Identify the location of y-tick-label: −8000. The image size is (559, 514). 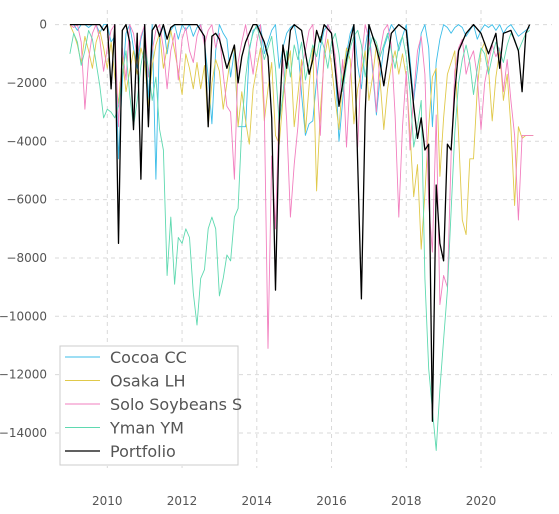
(26, 258).